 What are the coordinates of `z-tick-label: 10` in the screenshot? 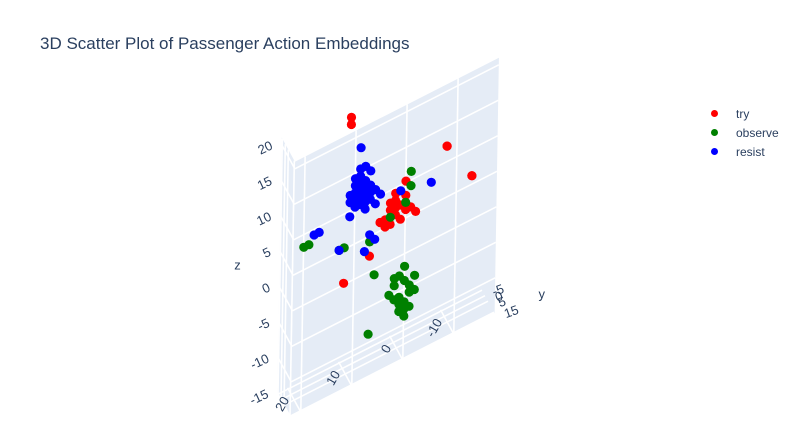 It's located at (263, 219).